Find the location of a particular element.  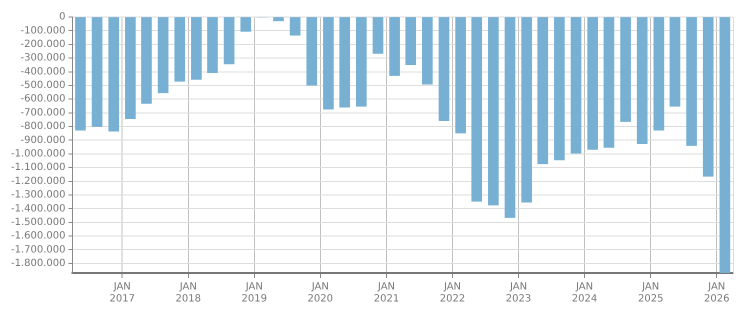

x-tick-label: JAN 2022 is located at coordinates (453, 293).